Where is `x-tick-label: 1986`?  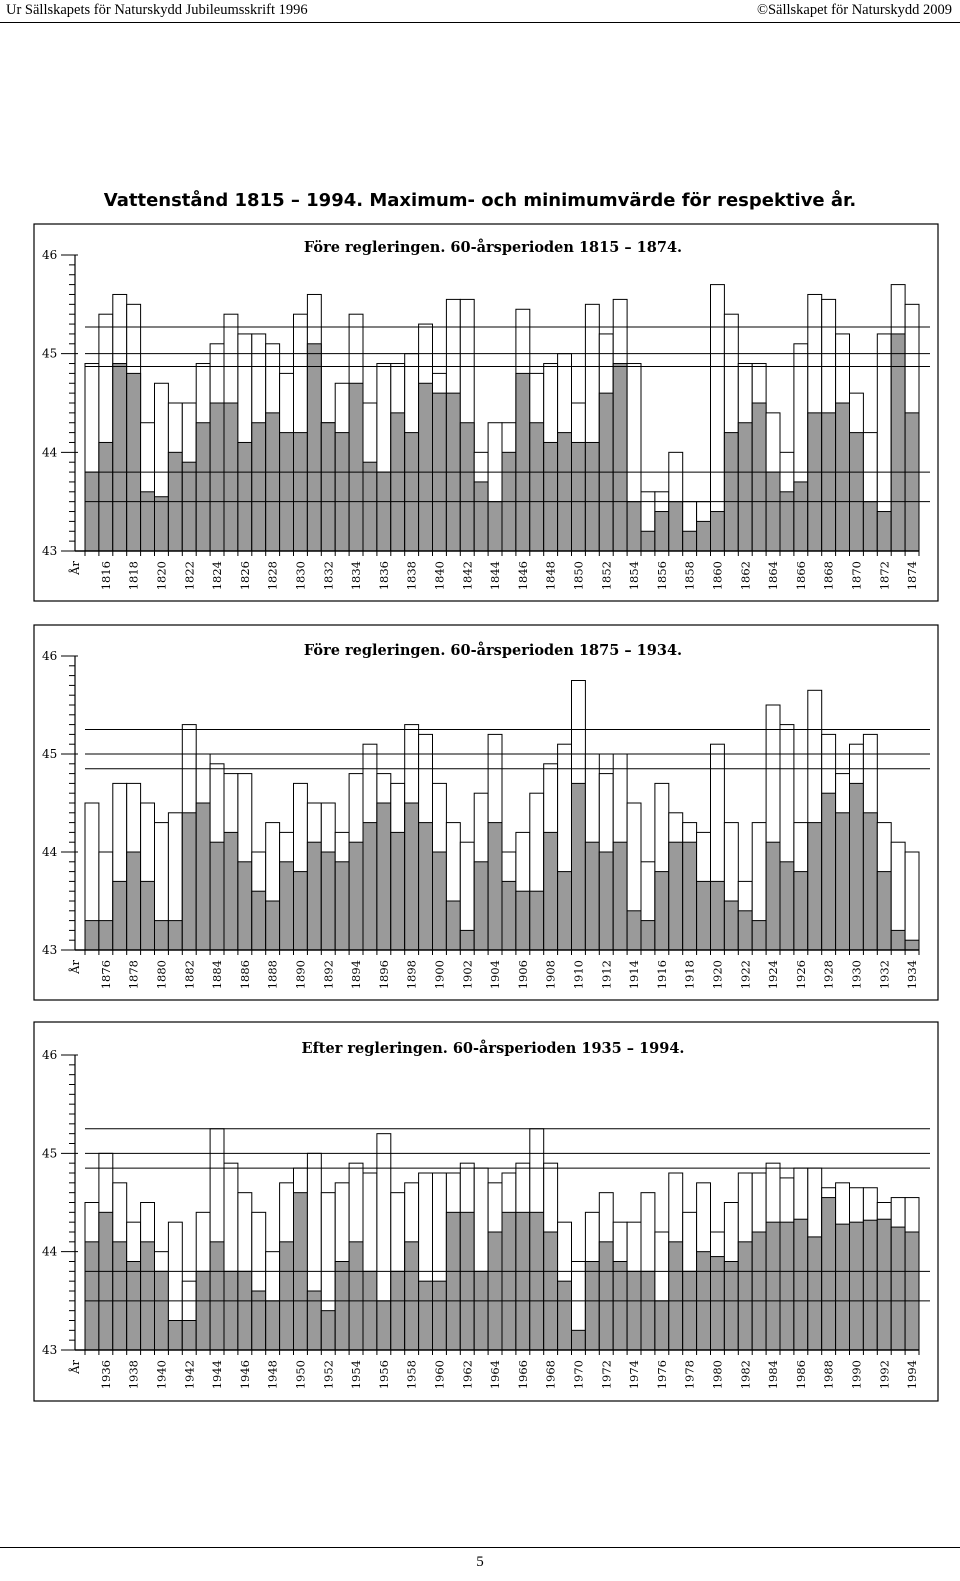 x-tick-label: 1986 is located at coordinates (801, 1374).